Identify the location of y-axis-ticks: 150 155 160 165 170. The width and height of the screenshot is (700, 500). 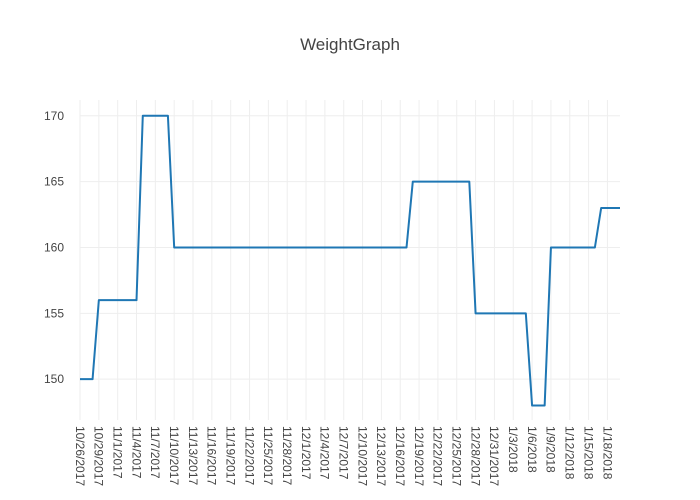
(54, 247).